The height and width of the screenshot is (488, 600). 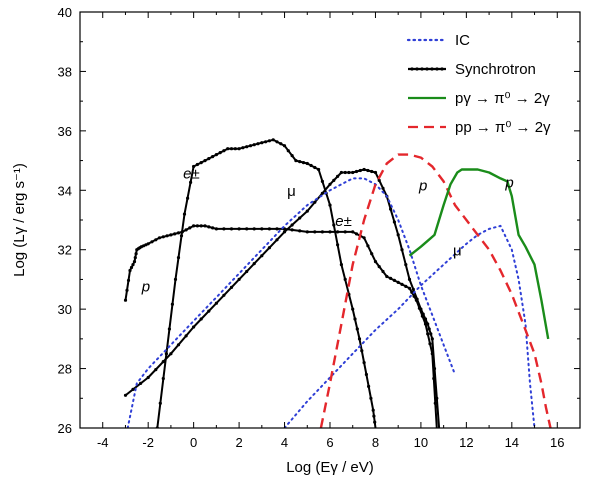 I want to click on x-tick-label: 6, so click(x=329, y=442).